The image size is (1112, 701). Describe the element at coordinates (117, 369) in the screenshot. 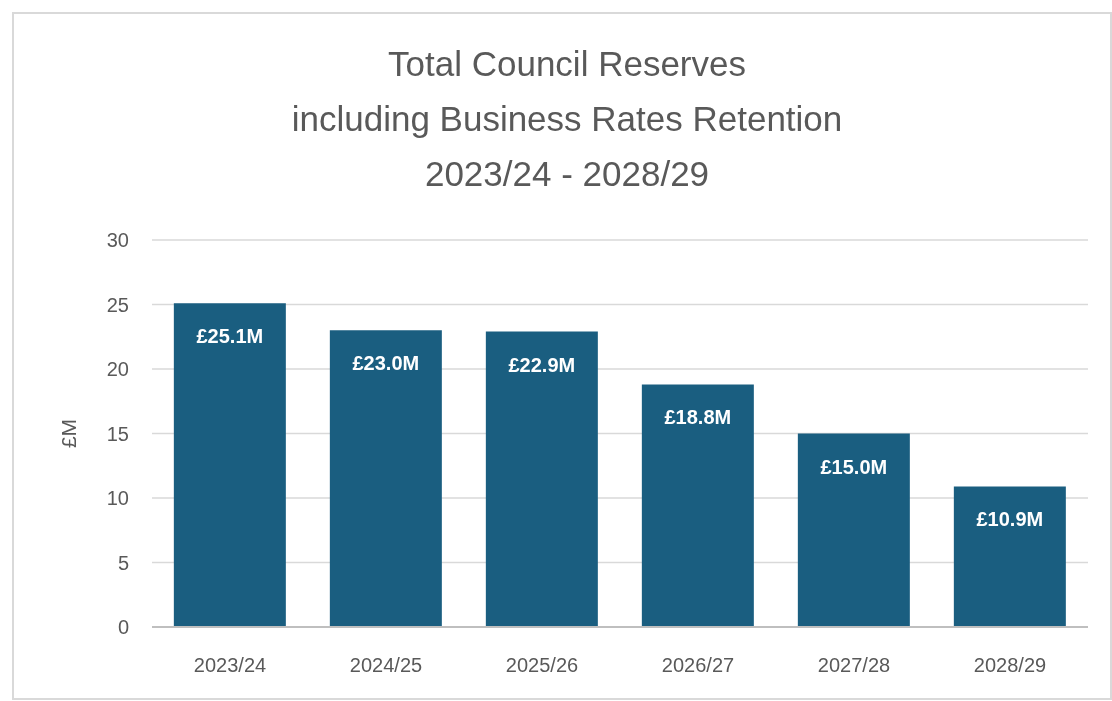

I see `y-tick-label: 20` at that location.